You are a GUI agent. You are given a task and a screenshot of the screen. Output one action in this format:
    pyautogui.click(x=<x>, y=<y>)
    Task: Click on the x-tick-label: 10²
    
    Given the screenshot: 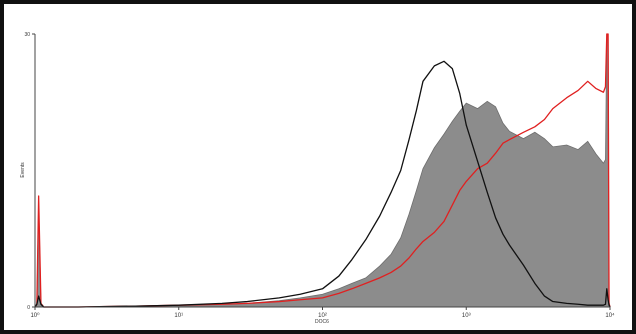 What is the action you would take?
    pyautogui.click(x=322, y=316)
    